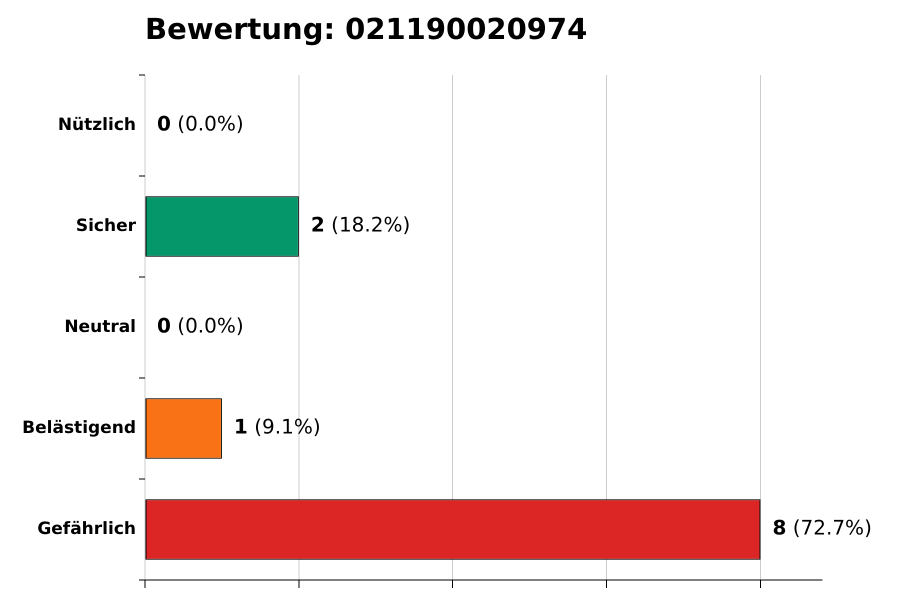  I want to click on data-label: 2 (18.2%), so click(360, 224).